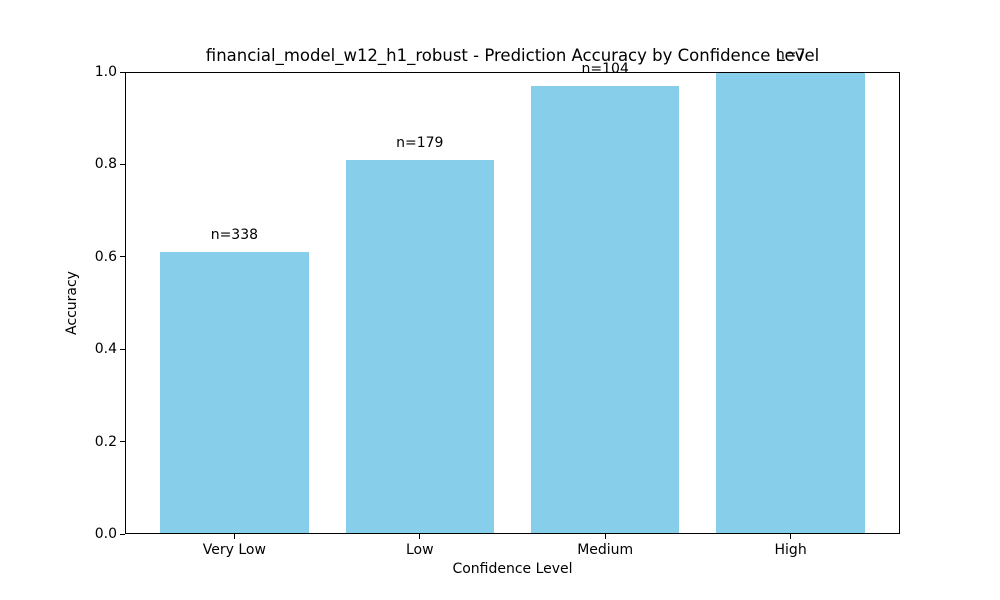 The width and height of the screenshot is (1000, 600). I want to click on x-tick-label-low: Low, so click(419, 550).